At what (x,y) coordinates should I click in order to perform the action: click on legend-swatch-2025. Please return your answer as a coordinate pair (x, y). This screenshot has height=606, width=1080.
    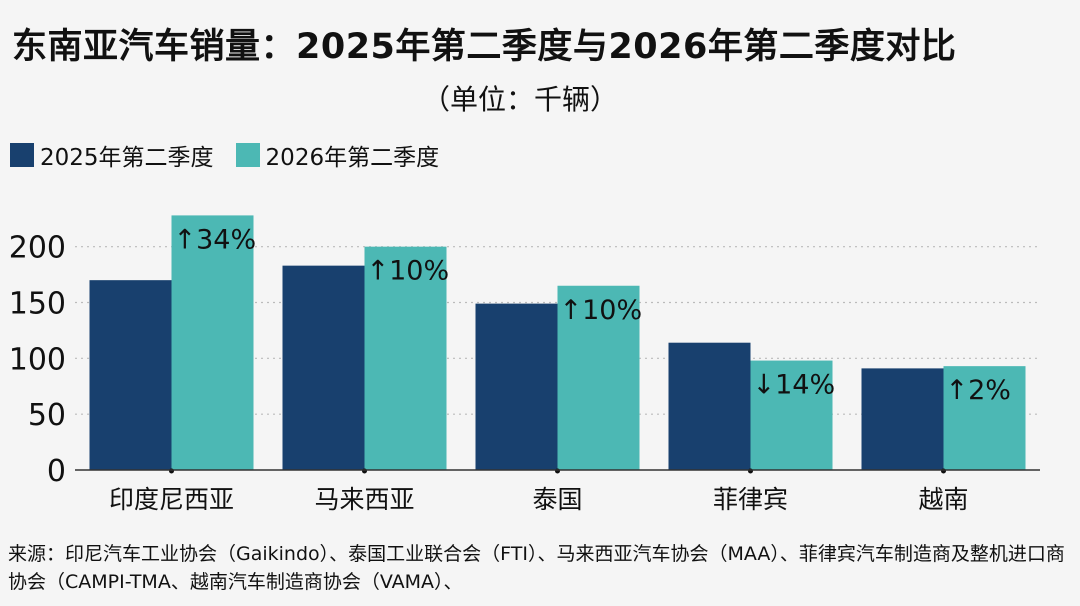
    Looking at the image, I should click on (22, 155).